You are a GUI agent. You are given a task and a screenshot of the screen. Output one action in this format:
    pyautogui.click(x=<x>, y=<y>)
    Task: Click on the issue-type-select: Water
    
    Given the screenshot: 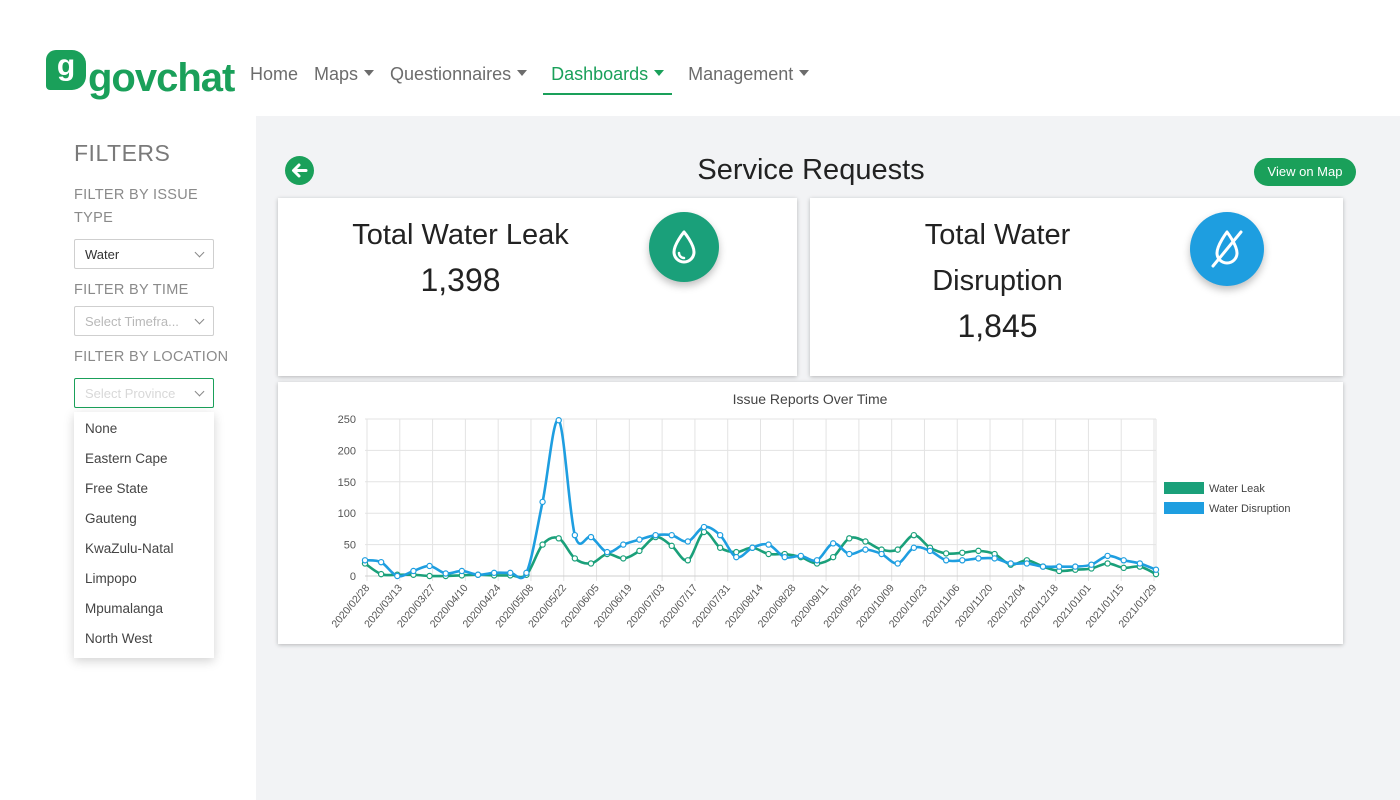 What is the action you would take?
    pyautogui.click(x=144, y=254)
    